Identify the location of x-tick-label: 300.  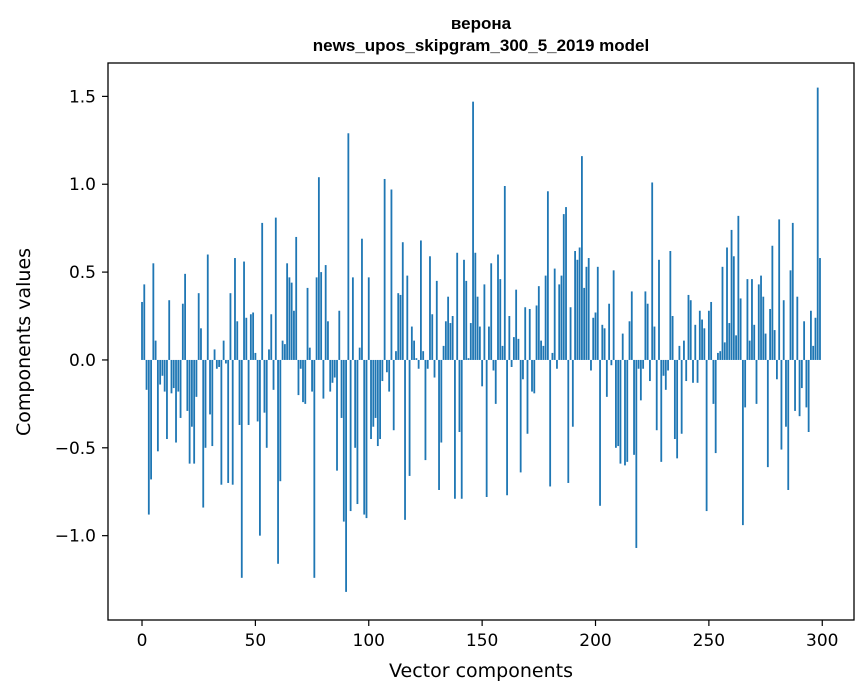
(822, 641).